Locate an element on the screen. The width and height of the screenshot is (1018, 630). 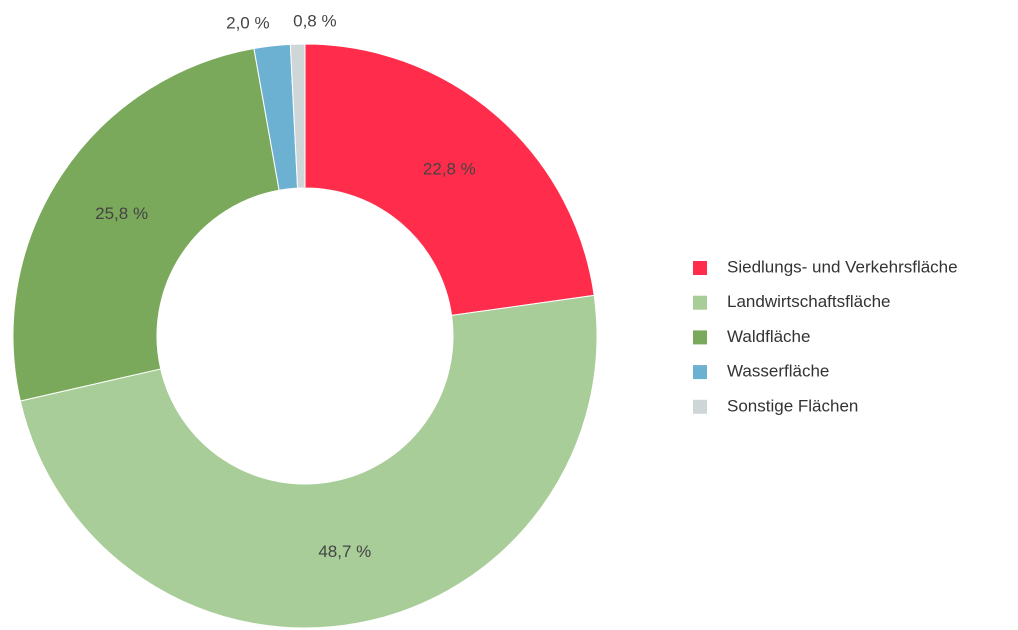
value-label: 25,8 % is located at coordinates (121, 213).